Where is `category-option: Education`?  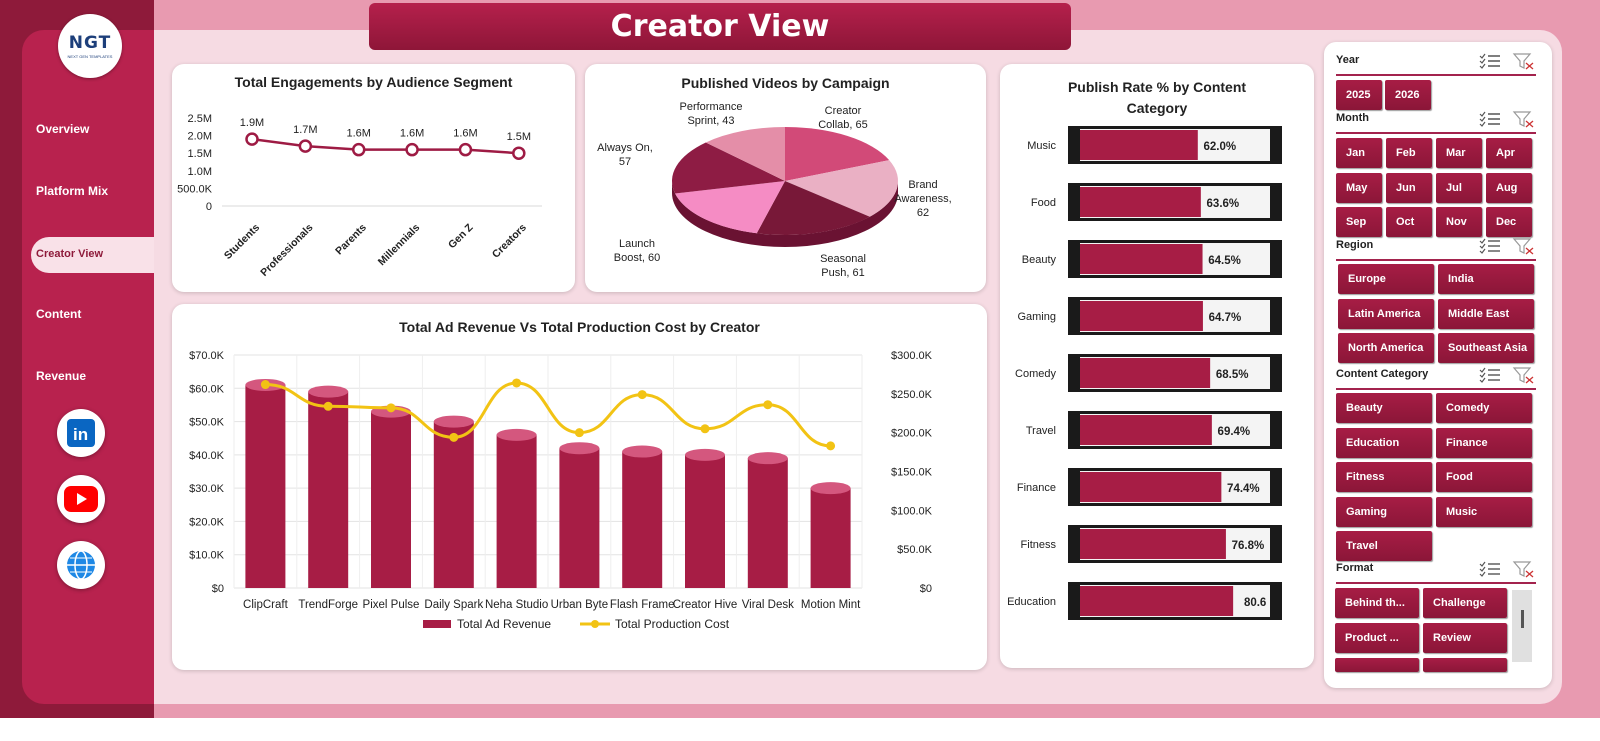
category-option: Education is located at coordinates (1384, 442).